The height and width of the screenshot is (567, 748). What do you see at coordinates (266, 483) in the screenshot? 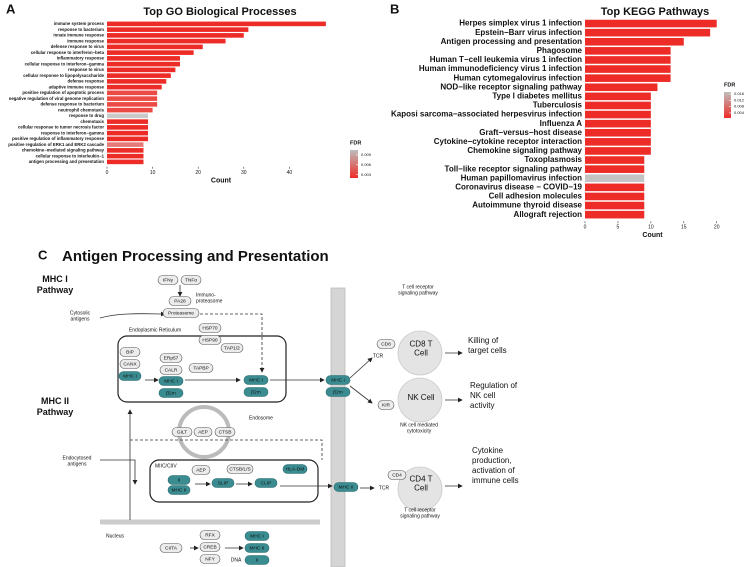
I see `node-label: CLIP` at bounding box center [266, 483].